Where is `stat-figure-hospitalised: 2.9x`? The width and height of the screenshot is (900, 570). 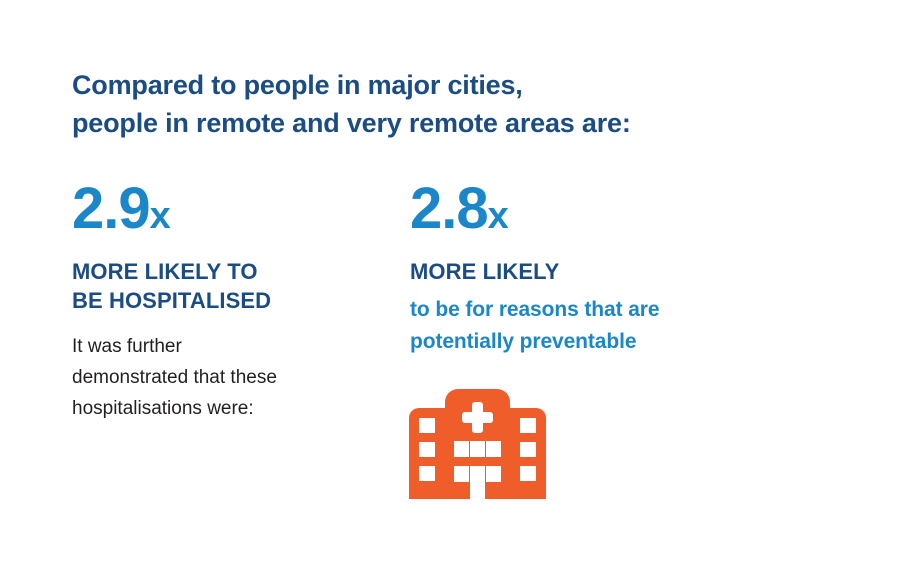
stat-figure-hospitalised: 2.9x is located at coordinates (237, 212).